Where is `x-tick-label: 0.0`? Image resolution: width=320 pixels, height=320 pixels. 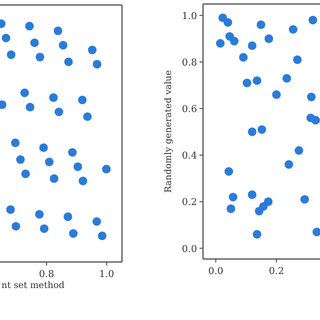
x-tick-label: 0.0 is located at coordinates (216, 271).